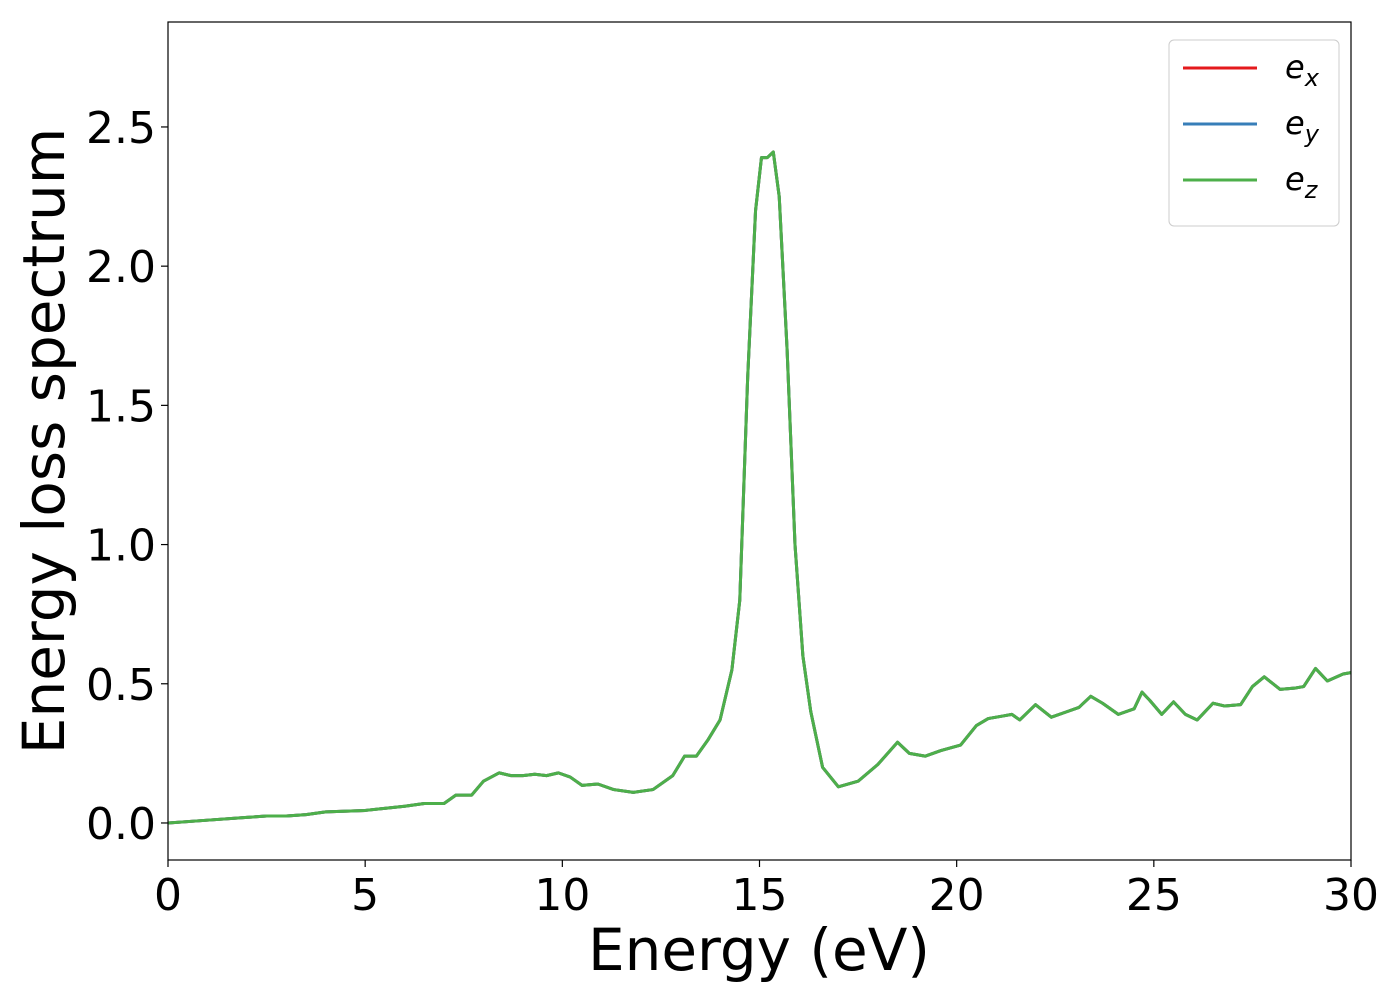 The height and width of the screenshot is (1000, 1400). I want to click on y-tick-label: 1.0, so click(121, 546).